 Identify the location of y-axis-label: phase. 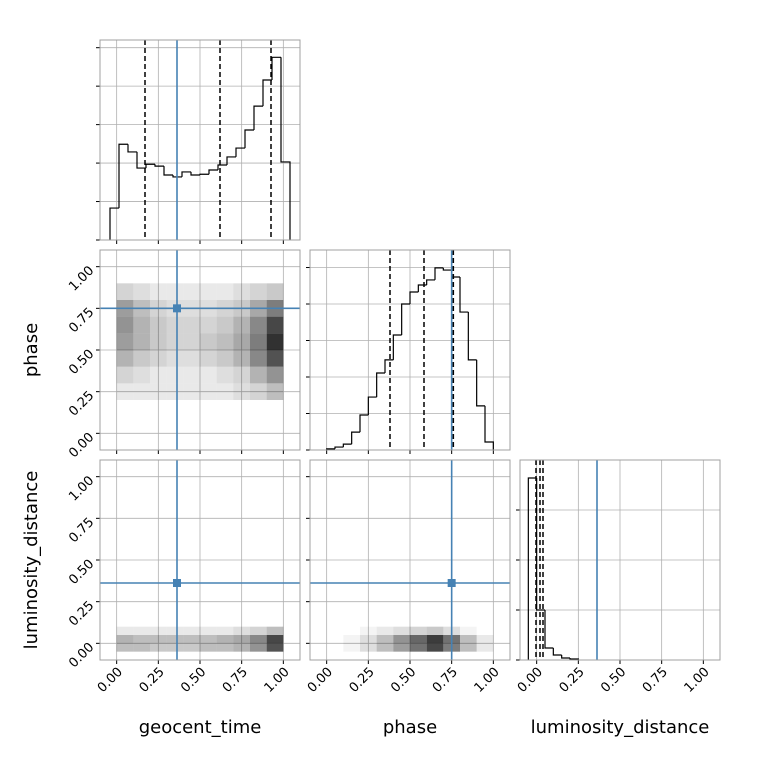
(31, 350).